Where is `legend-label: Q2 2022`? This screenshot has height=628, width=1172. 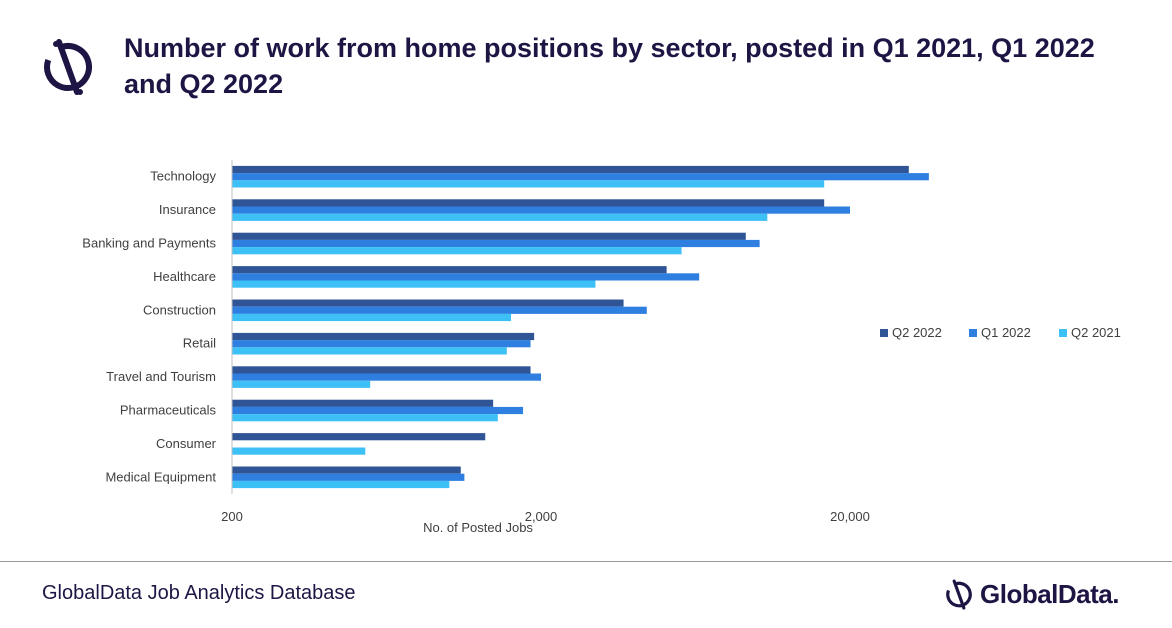 legend-label: Q2 2022 is located at coordinates (917, 332).